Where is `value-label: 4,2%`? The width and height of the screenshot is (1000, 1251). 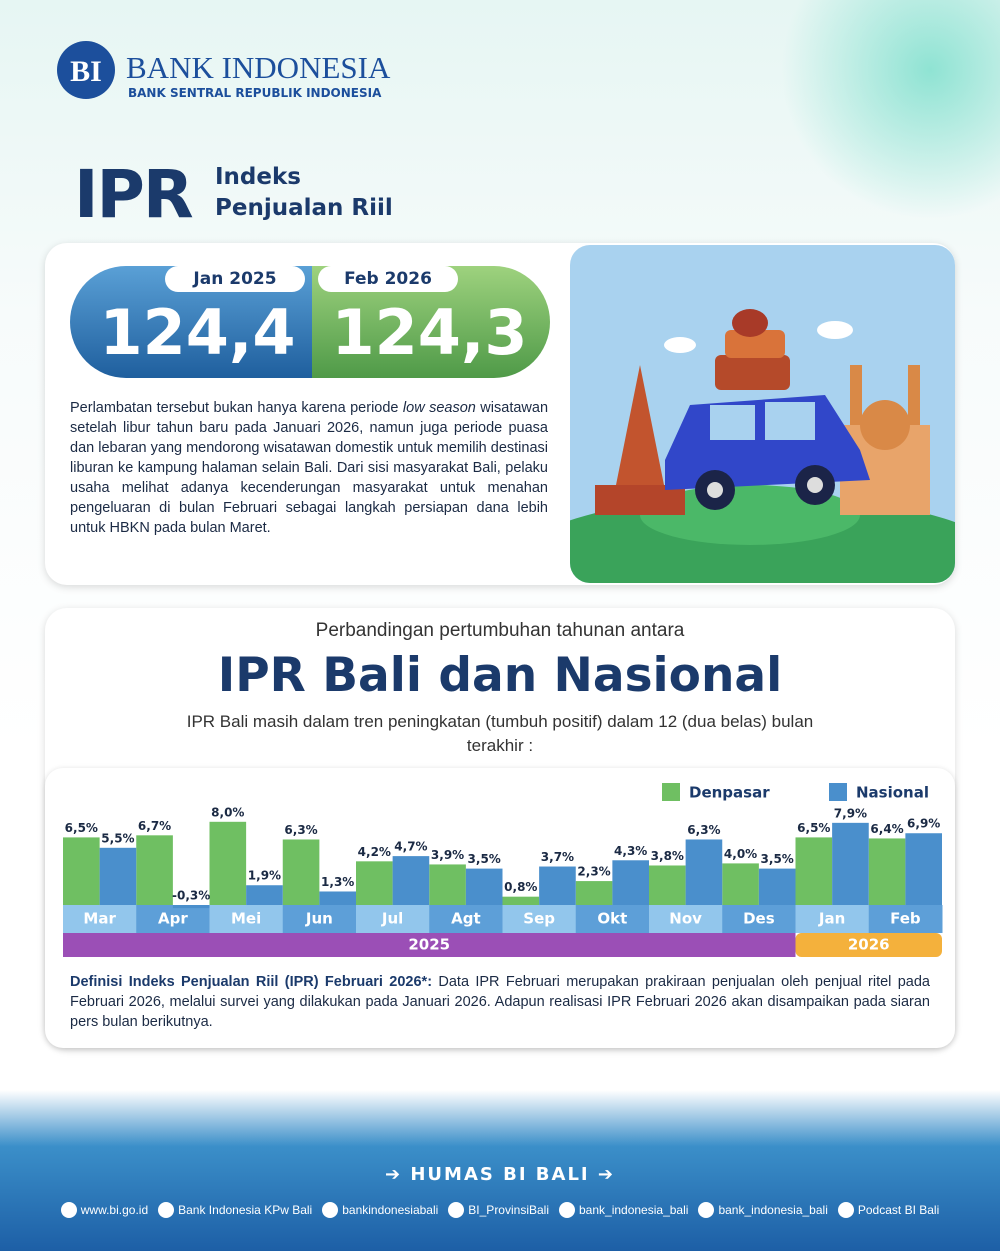
value-label: 4,2% is located at coordinates (374, 852).